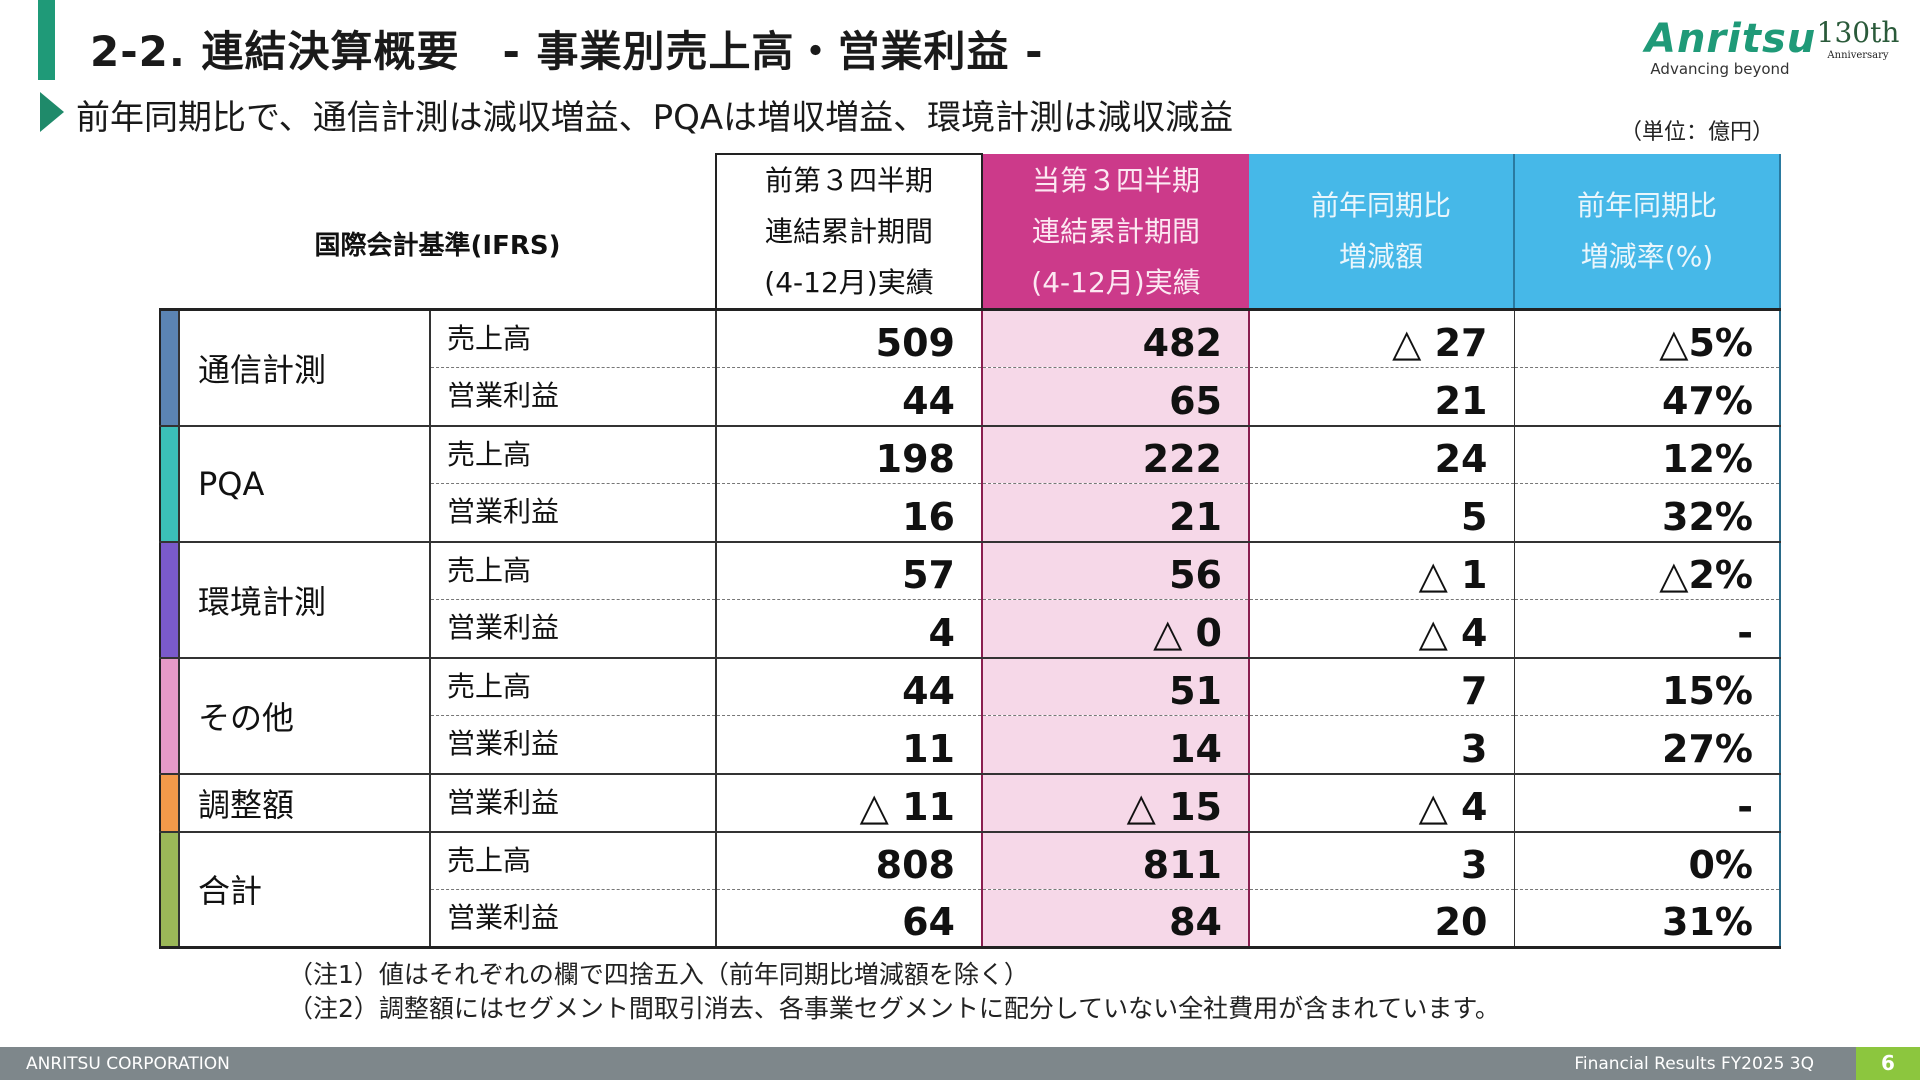 The height and width of the screenshot is (1080, 1920). I want to click on cell-diff-value: 5, so click(1382, 513).